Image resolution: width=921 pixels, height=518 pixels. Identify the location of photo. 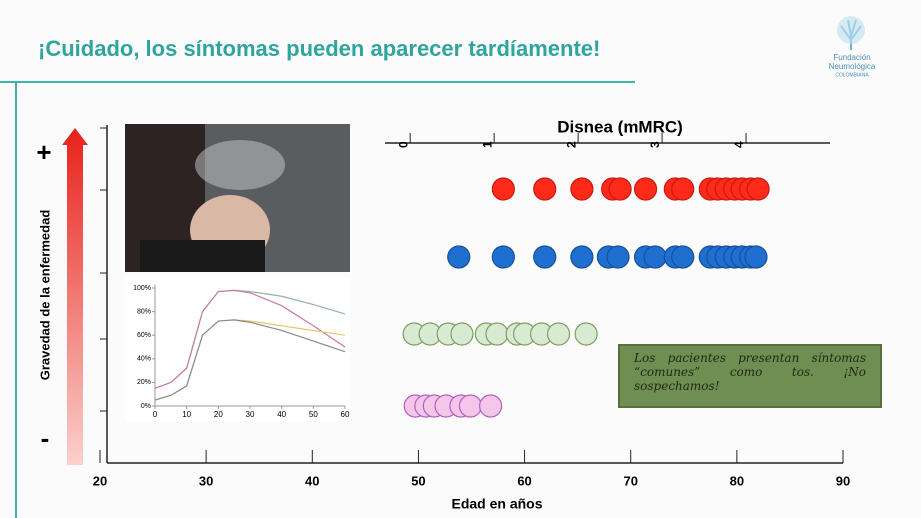
(237, 198).